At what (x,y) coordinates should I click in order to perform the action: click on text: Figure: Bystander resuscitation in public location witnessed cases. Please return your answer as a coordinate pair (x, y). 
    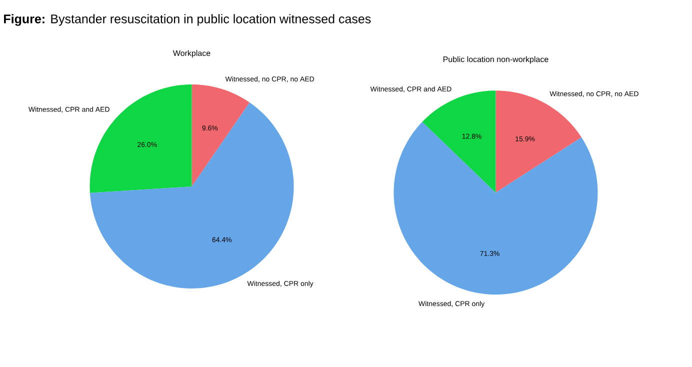
    Looking at the image, I should click on (187, 20).